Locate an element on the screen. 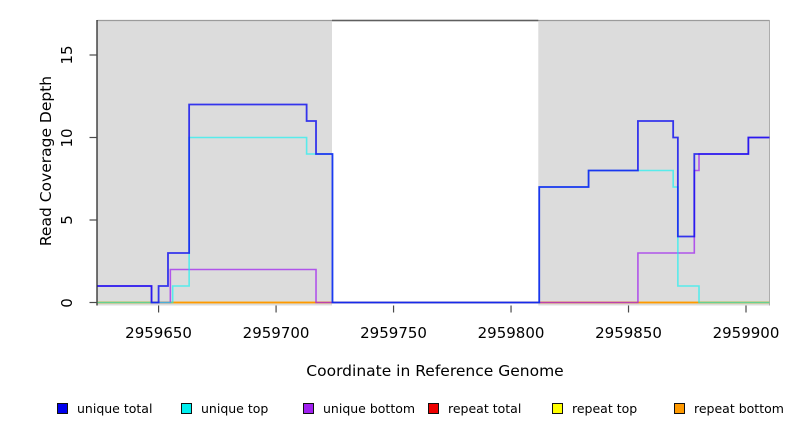  x-tick-label: 2959850 is located at coordinates (628, 333).